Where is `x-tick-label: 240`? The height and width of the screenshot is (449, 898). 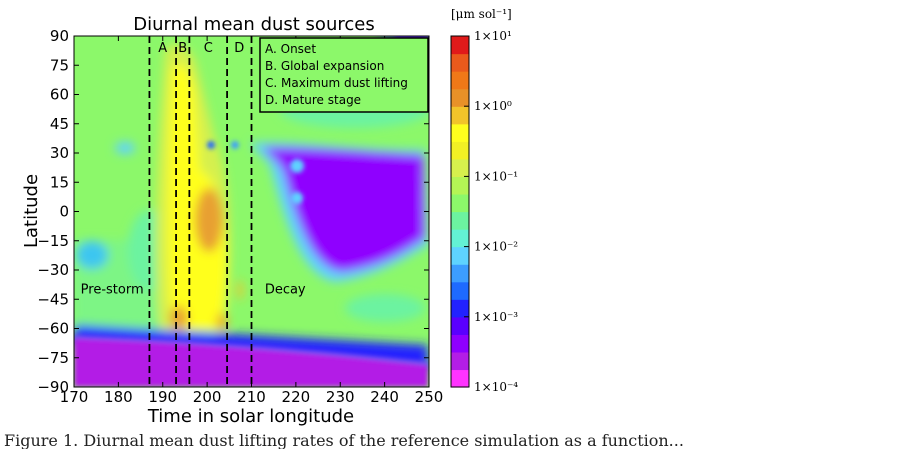
x-tick-label: 240 is located at coordinates (384, 397).